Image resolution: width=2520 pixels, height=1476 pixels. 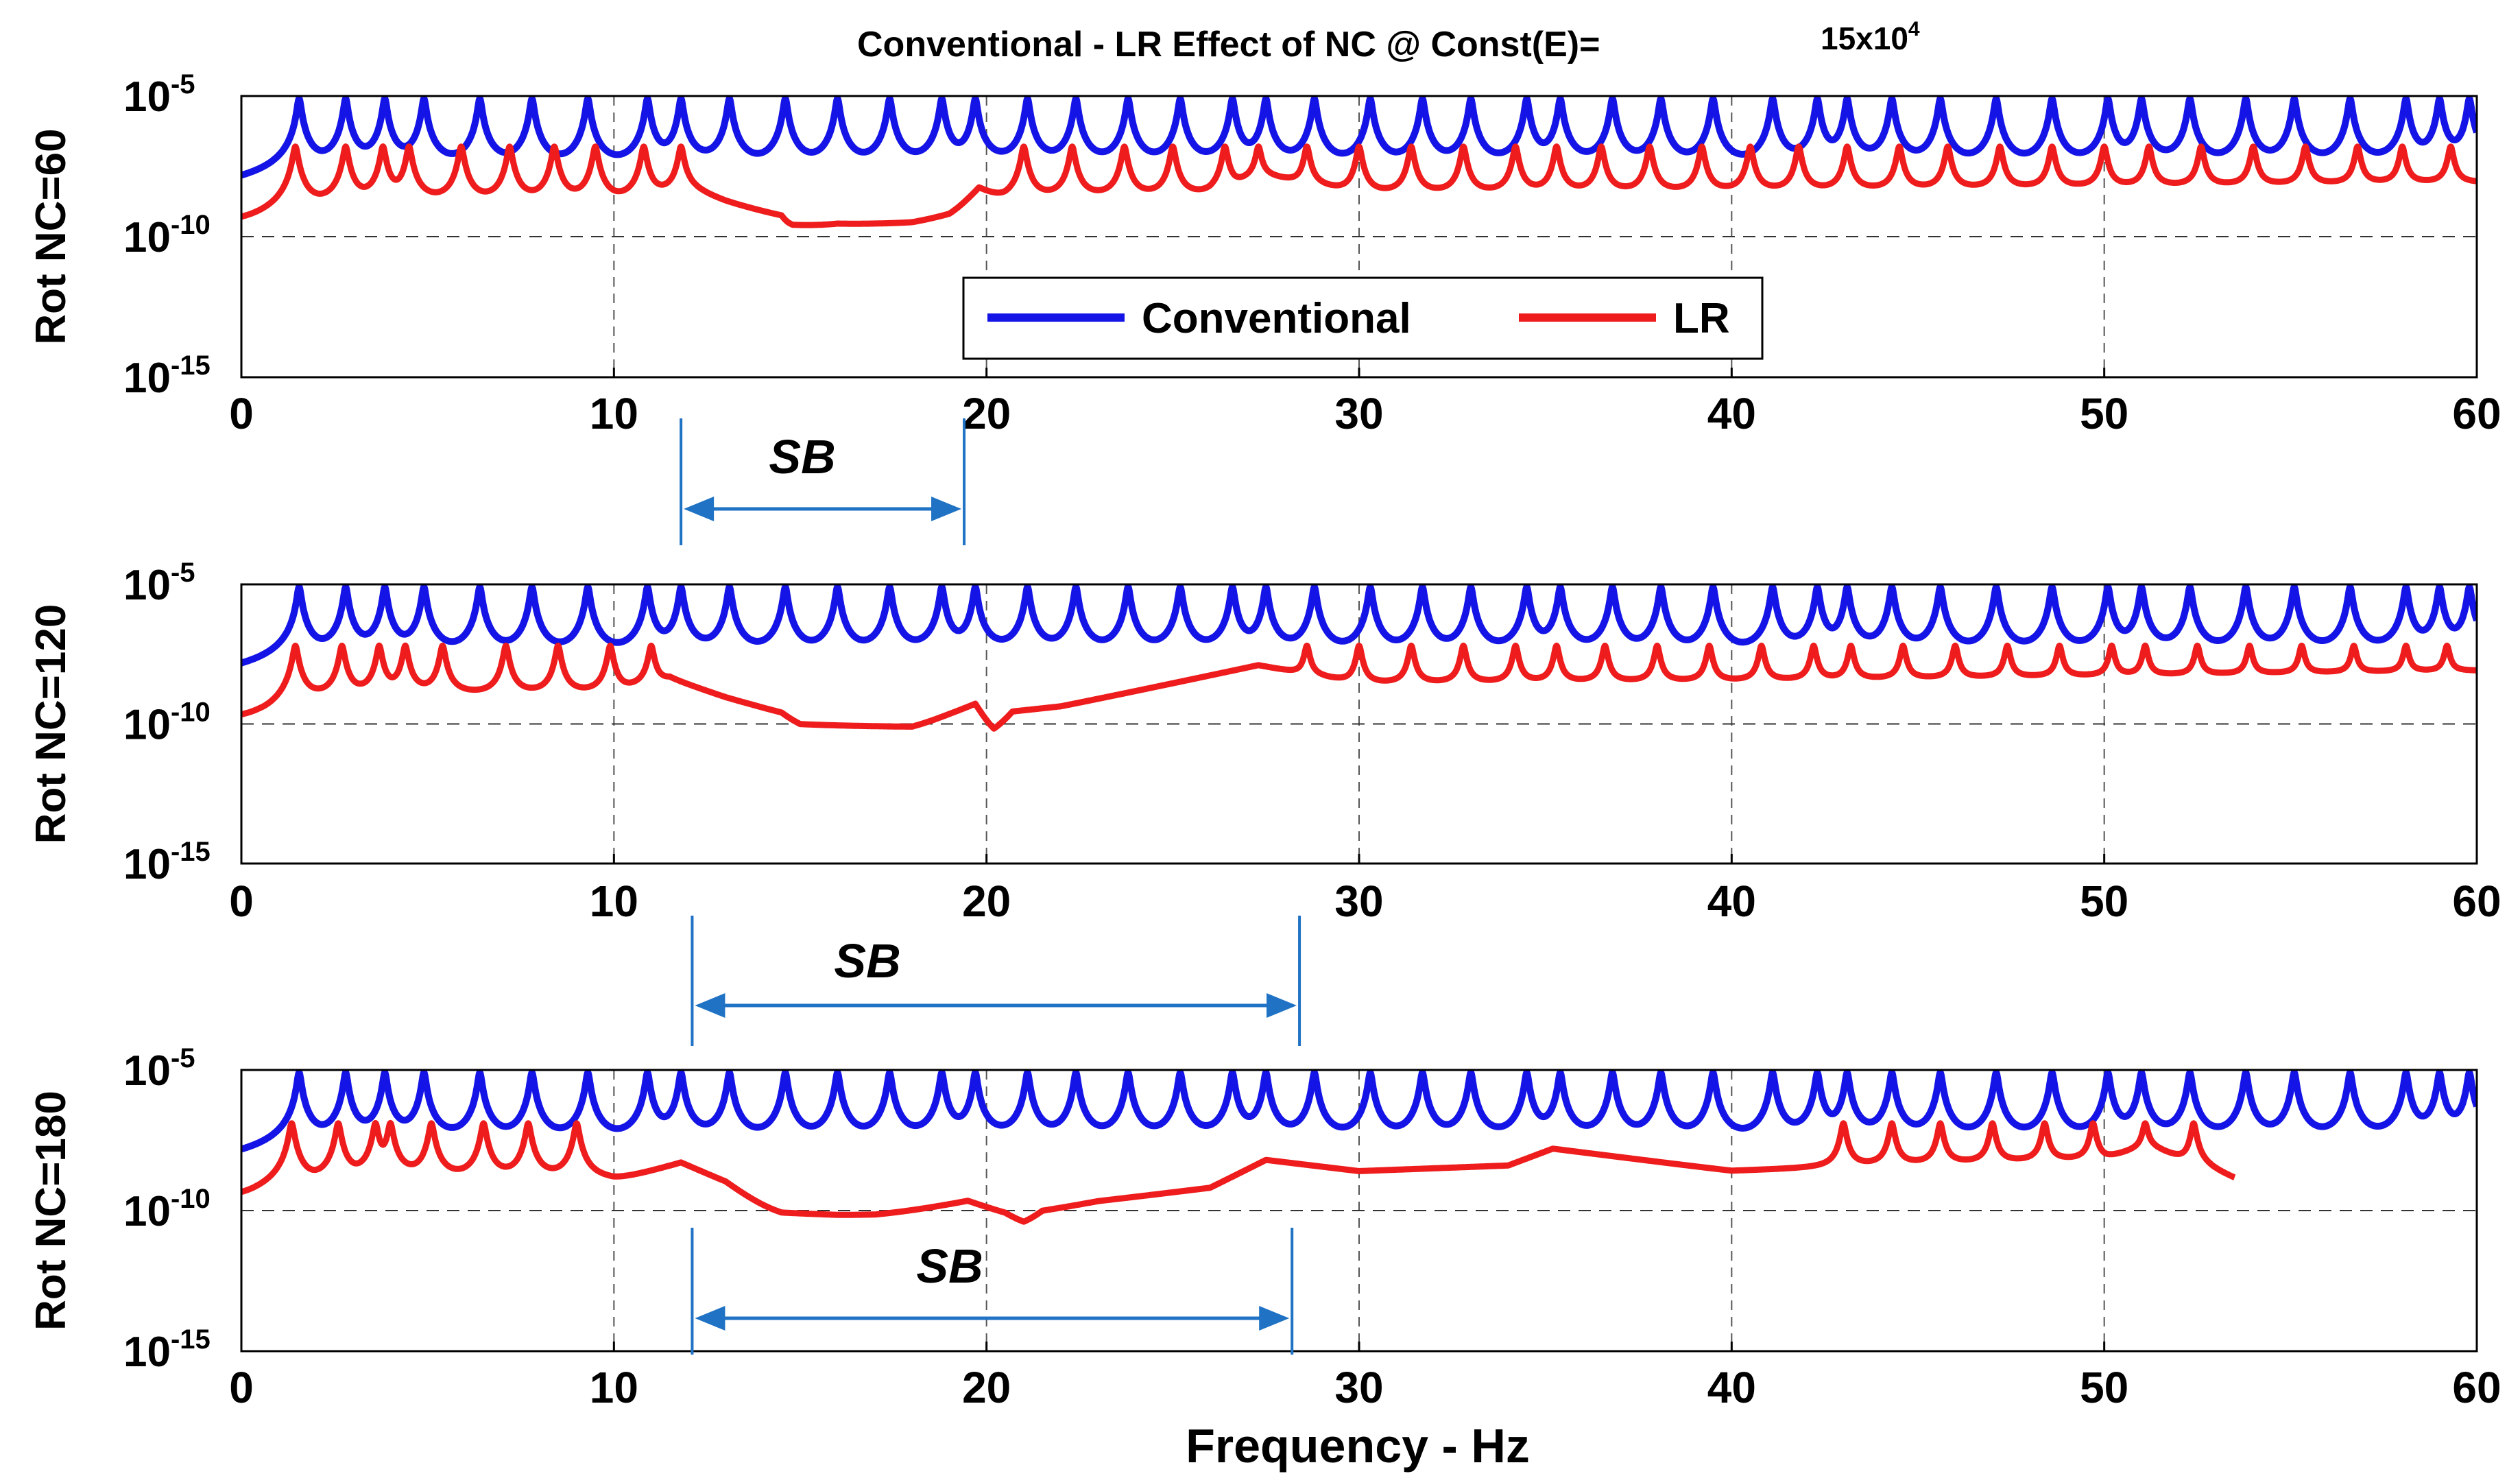 I want to click on y-axis-label: Rot NC=120, so click(x=51, y=724).